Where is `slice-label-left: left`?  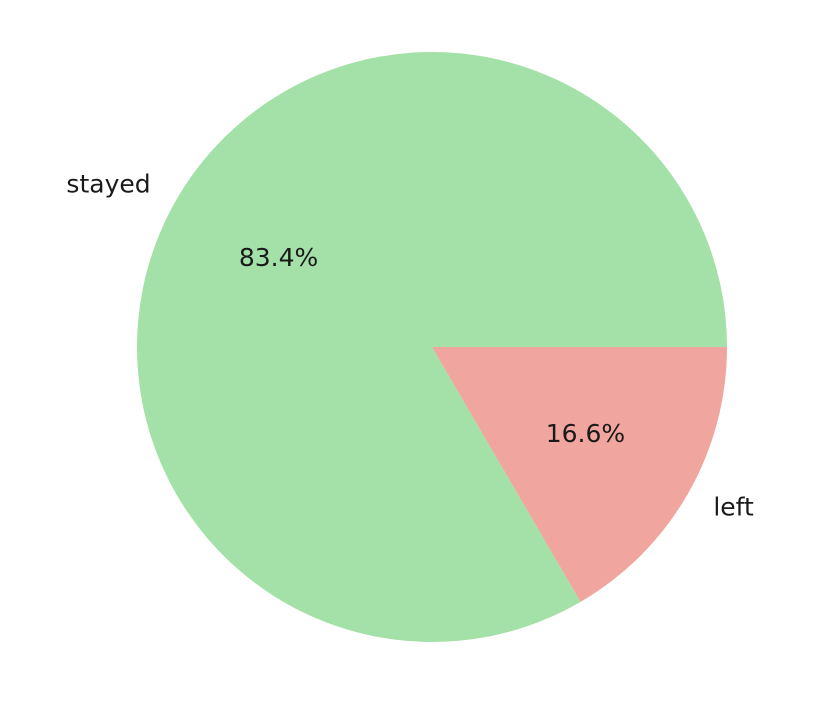
slice-label-left: left is located at coordinates (733, 507).